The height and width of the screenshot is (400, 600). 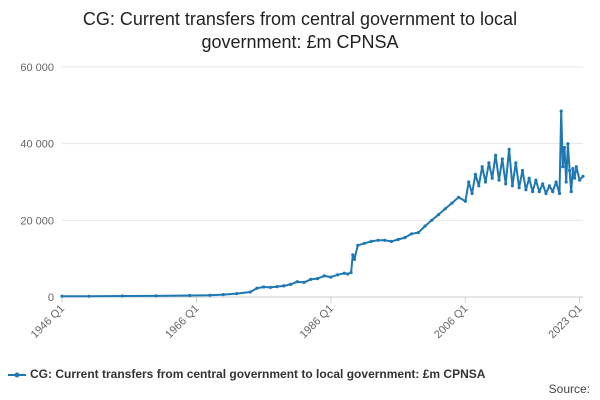 I want to click on x-tick-label: 2006 Q1, so click(x=451, y=322).